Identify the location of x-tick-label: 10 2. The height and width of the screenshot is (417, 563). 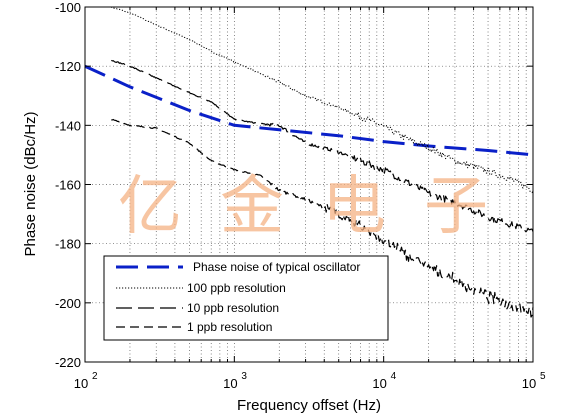
(86, 381).